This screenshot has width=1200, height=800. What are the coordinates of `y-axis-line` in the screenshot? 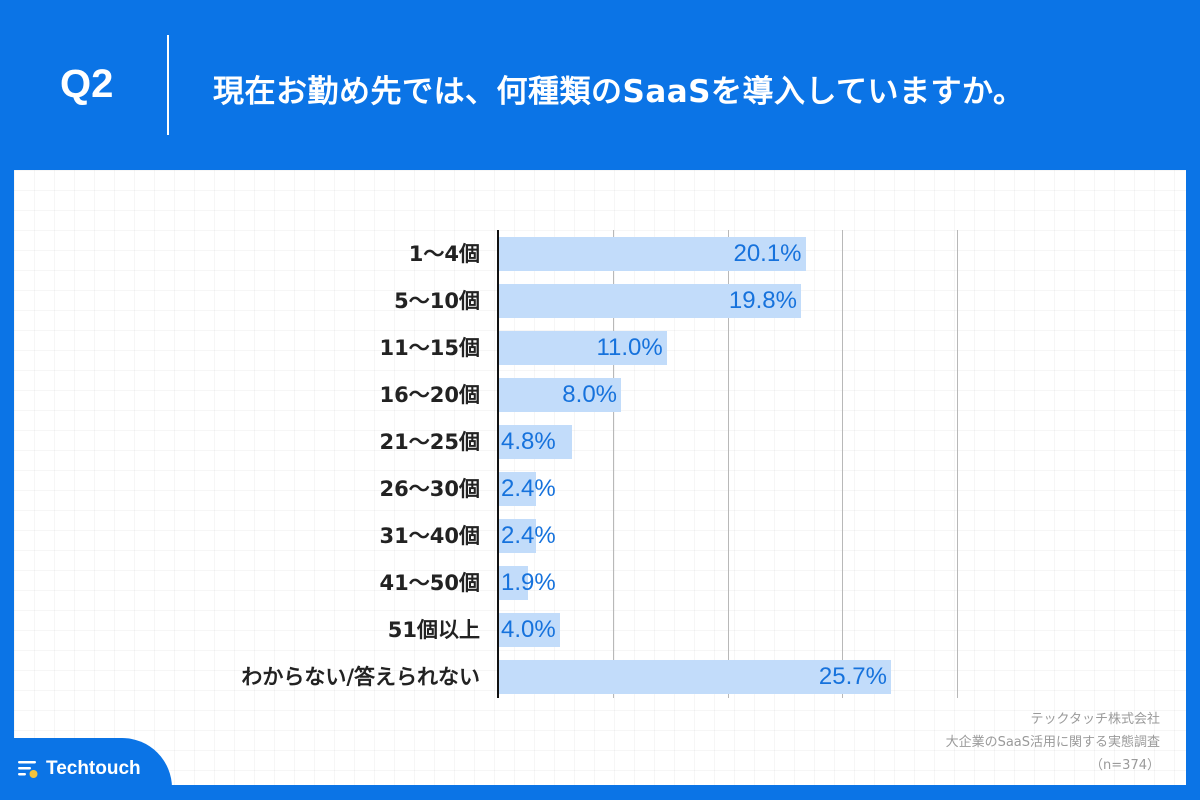 It's located at (498, 464).